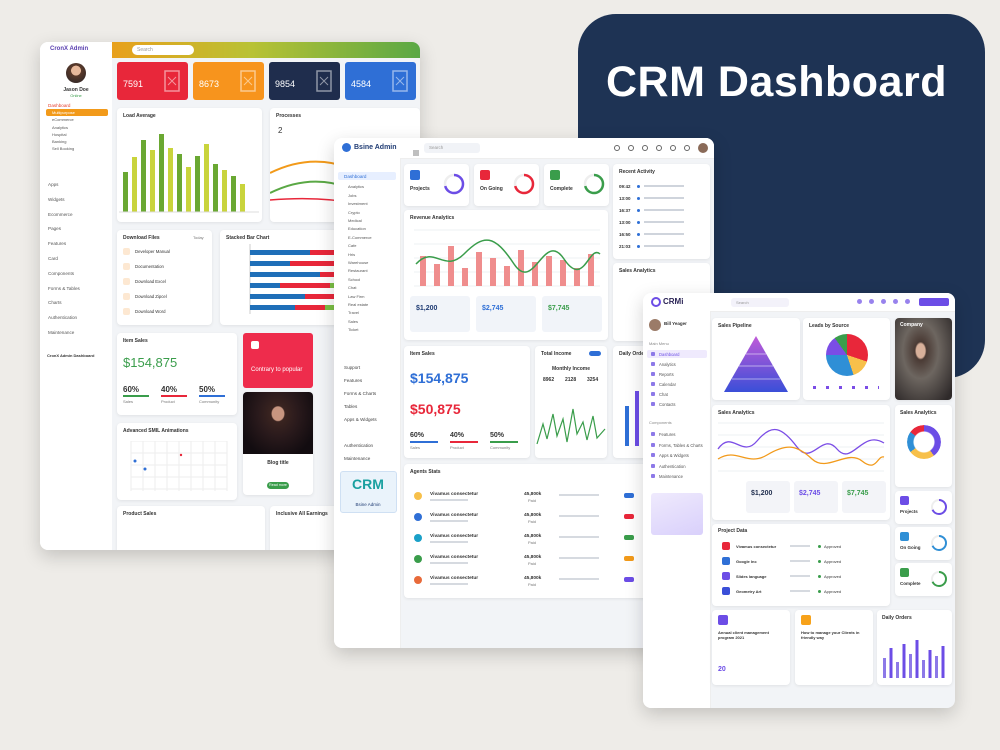  I want to click on revenue-stat-value: $1,200, so click(427, 308).